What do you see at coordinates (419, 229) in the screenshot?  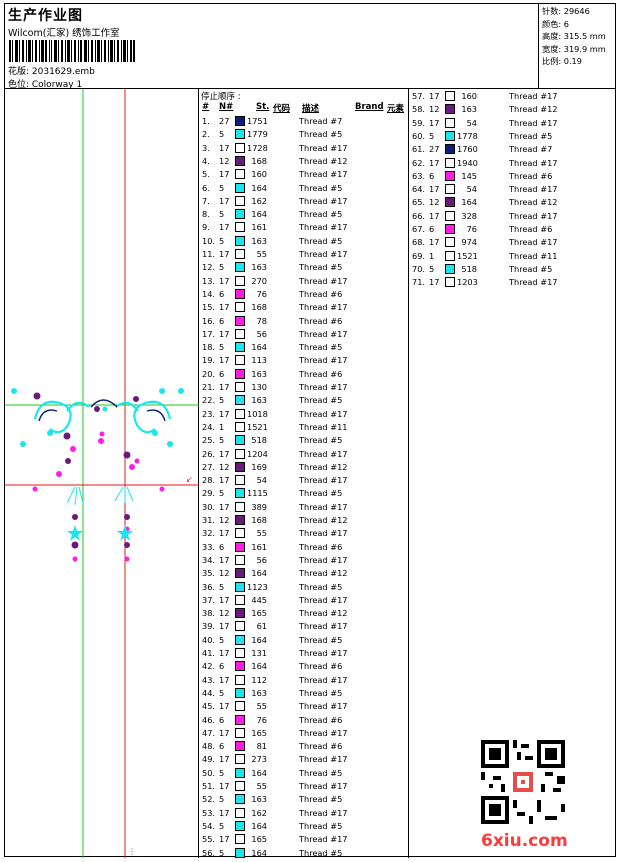 I see `row-number: 67.` at bounding box center [419, 229].